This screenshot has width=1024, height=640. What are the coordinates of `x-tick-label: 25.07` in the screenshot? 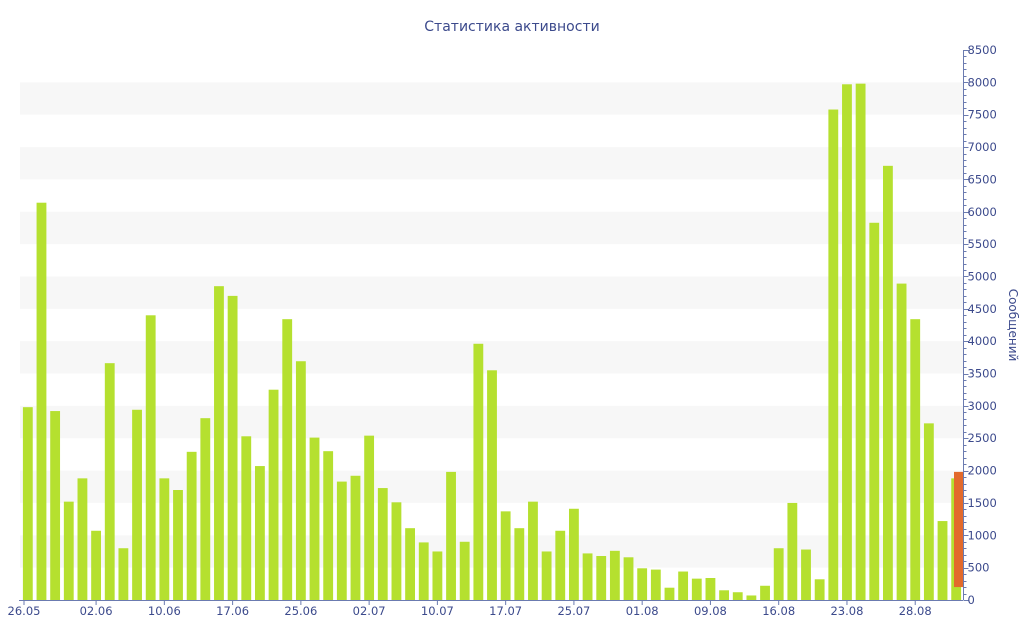 It's located at (573, 611).